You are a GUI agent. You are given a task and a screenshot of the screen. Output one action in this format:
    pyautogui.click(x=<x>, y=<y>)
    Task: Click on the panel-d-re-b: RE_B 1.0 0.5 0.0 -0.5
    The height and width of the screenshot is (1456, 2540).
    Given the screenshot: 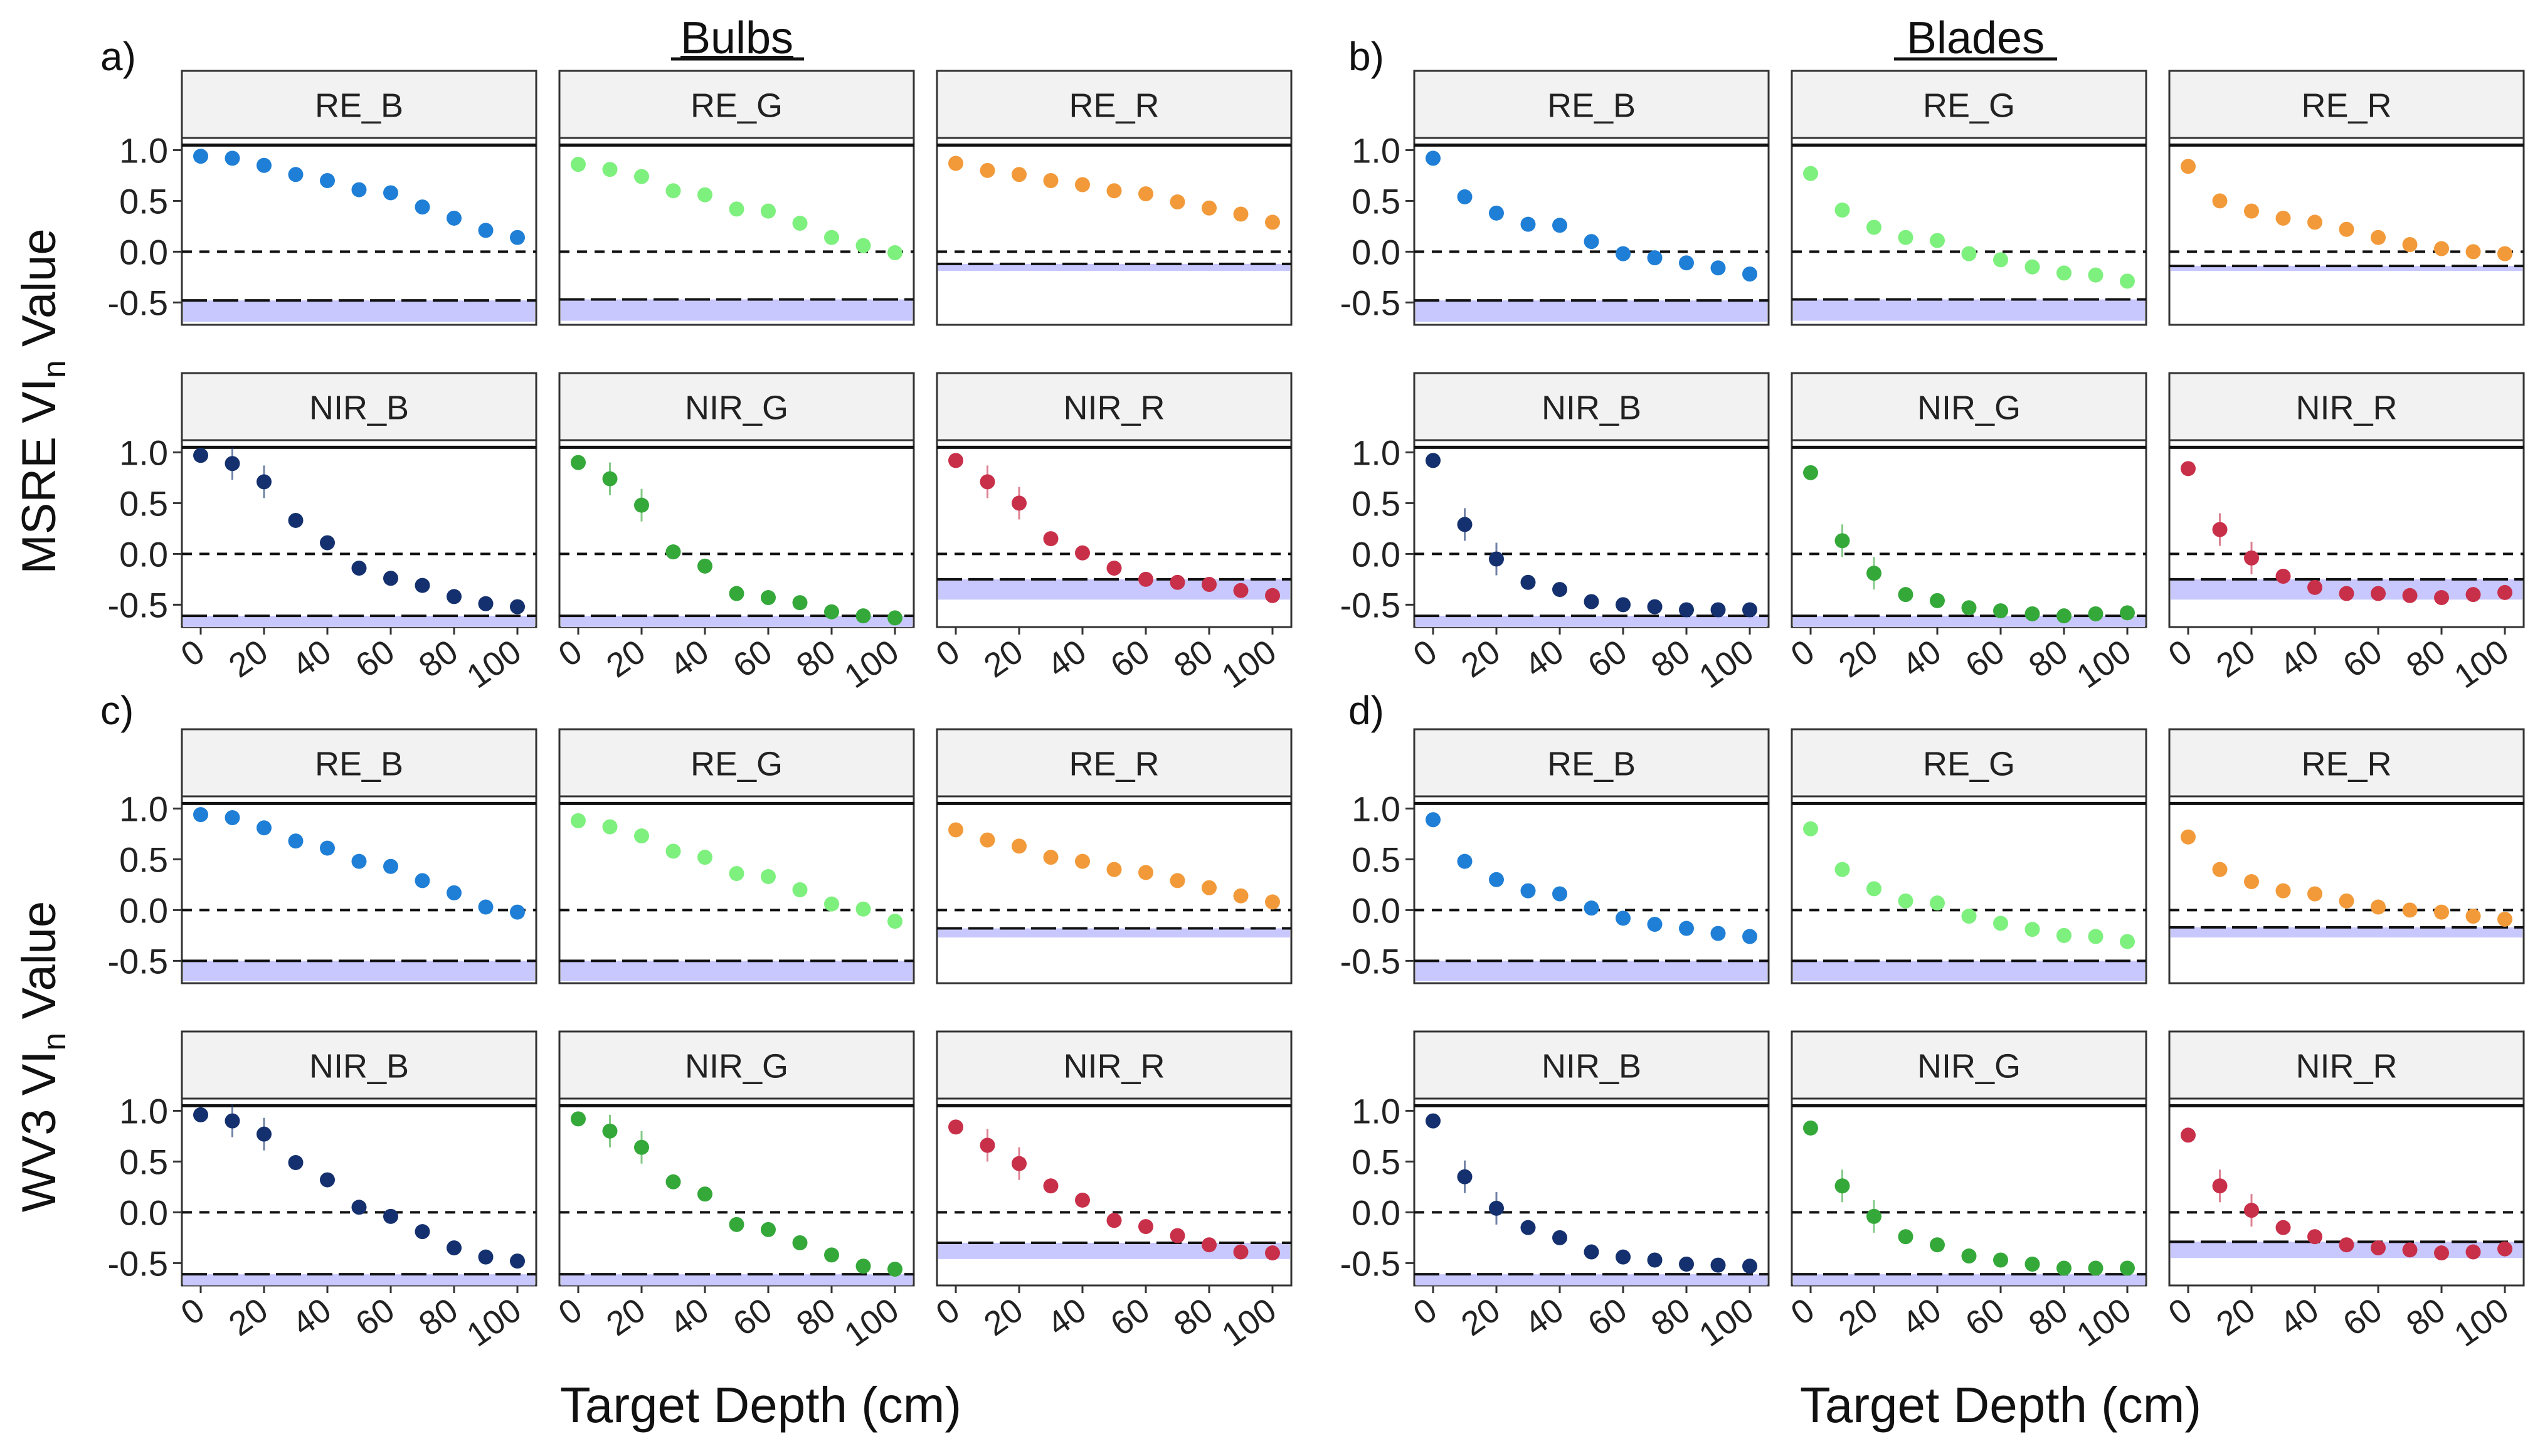 What is the action you would take?
    pyautogui.click(x=1555, y=856)
    